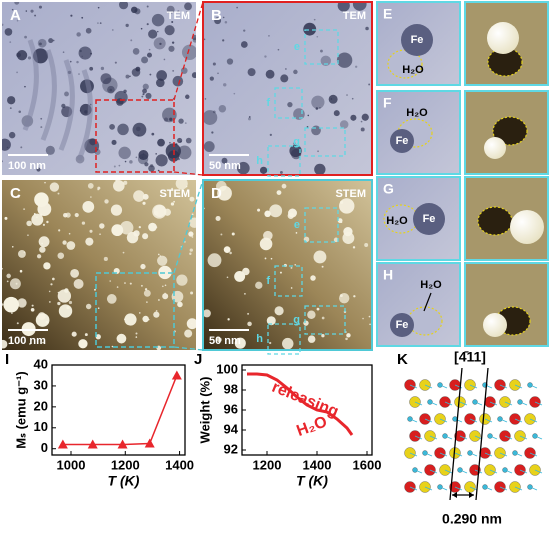 This screenshot has height=539, width=550. What do you see at coordinates (402, 325) in the screenshot?
I see `fe-label: Fe` at bounding box center [402, 325].